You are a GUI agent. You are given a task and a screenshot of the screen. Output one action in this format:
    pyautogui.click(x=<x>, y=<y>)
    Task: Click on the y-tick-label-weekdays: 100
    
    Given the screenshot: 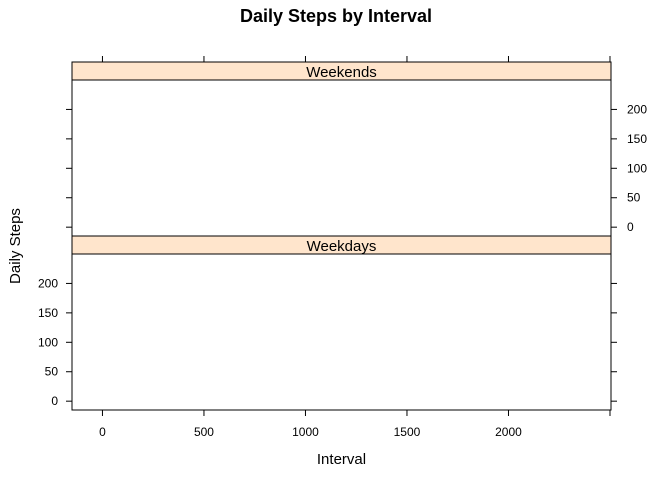 What is the action you would take?
    pyautogui.click(x=48, y=342)
    